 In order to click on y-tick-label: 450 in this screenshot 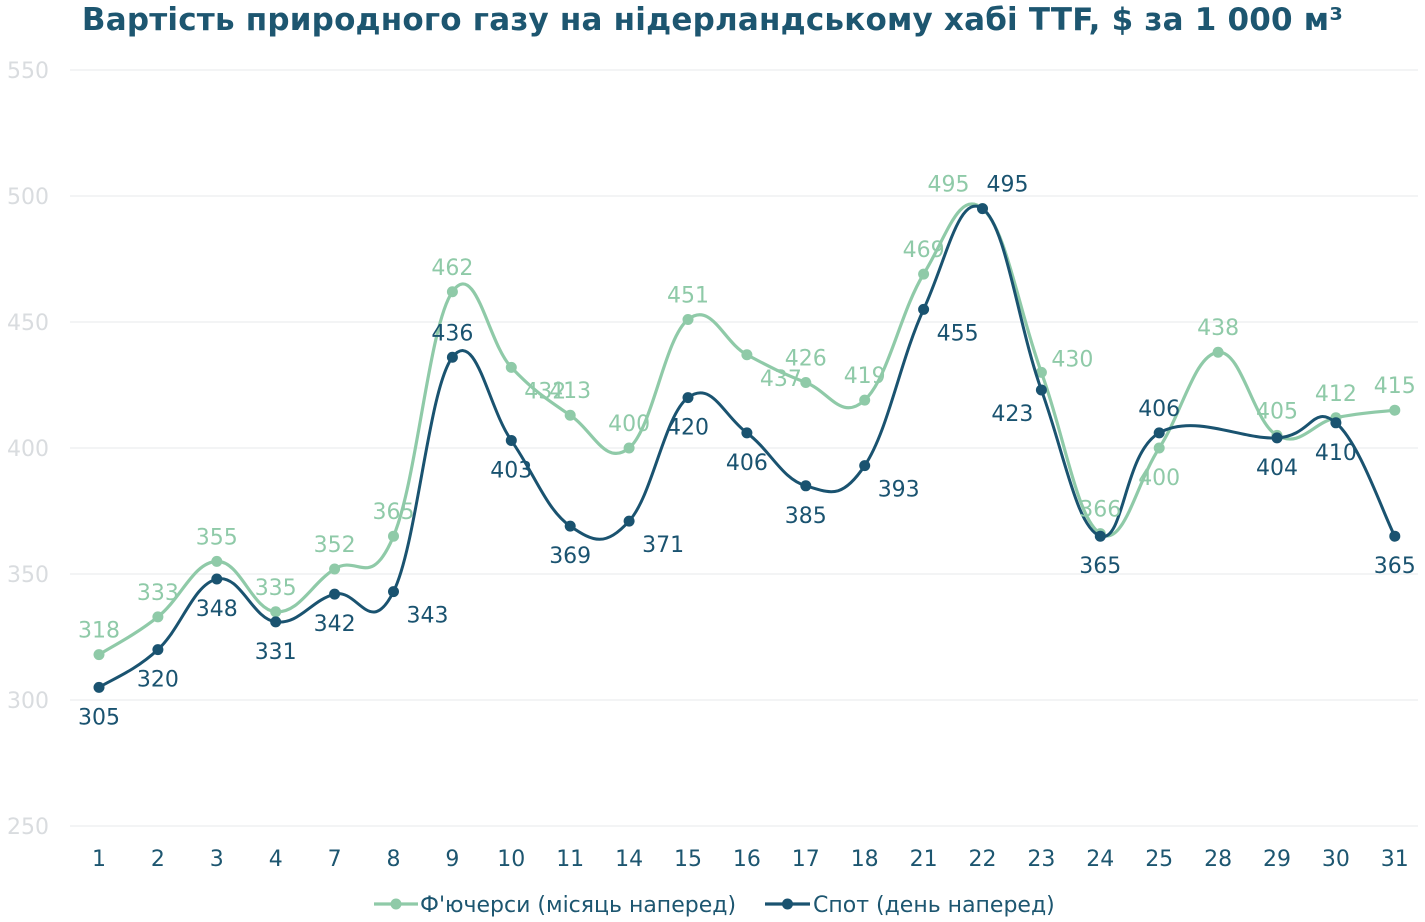, I will do `click(28, 323)`.